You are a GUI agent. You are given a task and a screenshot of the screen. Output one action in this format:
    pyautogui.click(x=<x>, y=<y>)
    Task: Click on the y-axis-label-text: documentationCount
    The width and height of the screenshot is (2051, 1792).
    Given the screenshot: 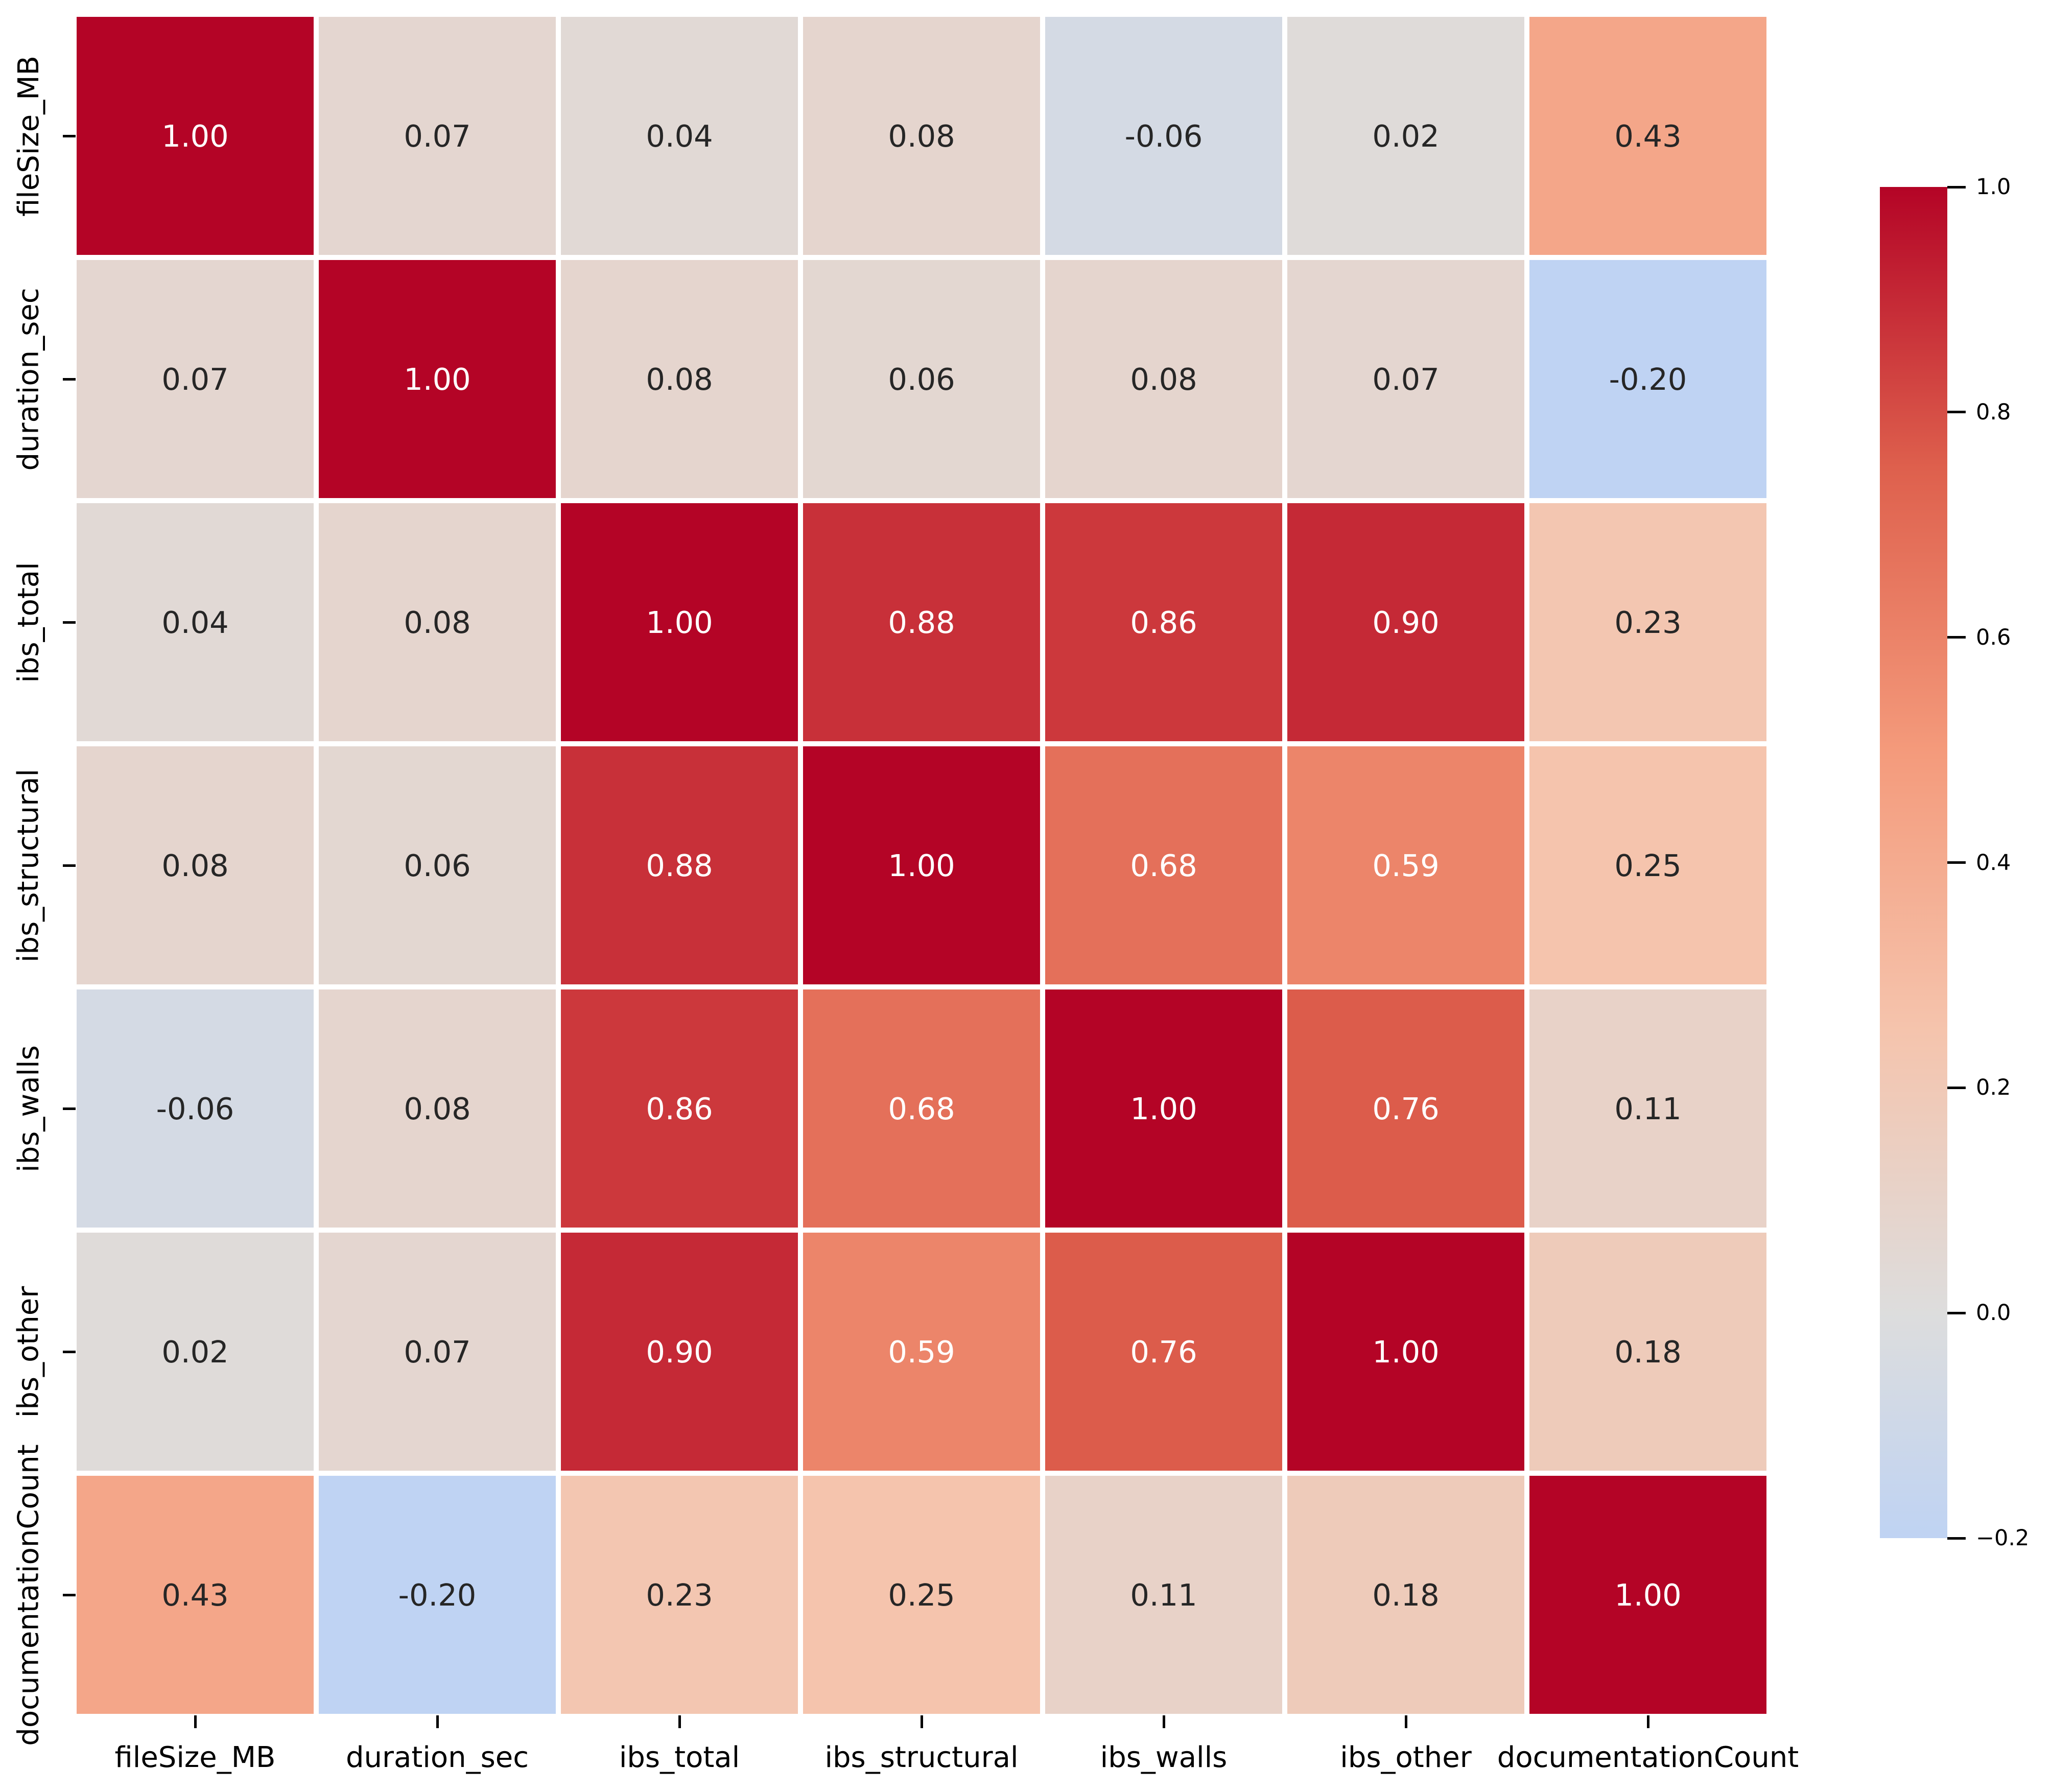 What is the action you would take?
    pyautogui.click(x=28, y=1595)
    